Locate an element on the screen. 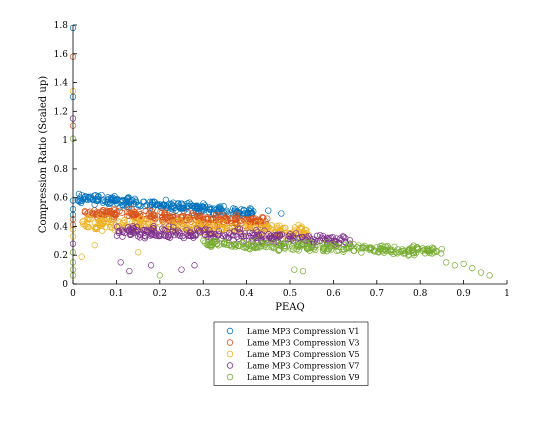 The image size is (560, 425). legend-box is located at coordinates (291, 353).